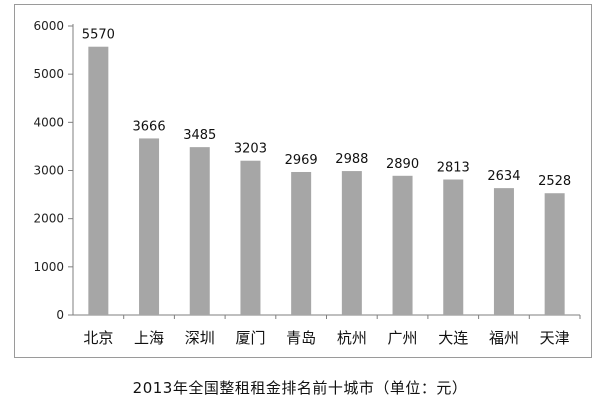  Describe the element at coordinates (403, 338) in the screenshot. I see `category-label: 广州` at that location.